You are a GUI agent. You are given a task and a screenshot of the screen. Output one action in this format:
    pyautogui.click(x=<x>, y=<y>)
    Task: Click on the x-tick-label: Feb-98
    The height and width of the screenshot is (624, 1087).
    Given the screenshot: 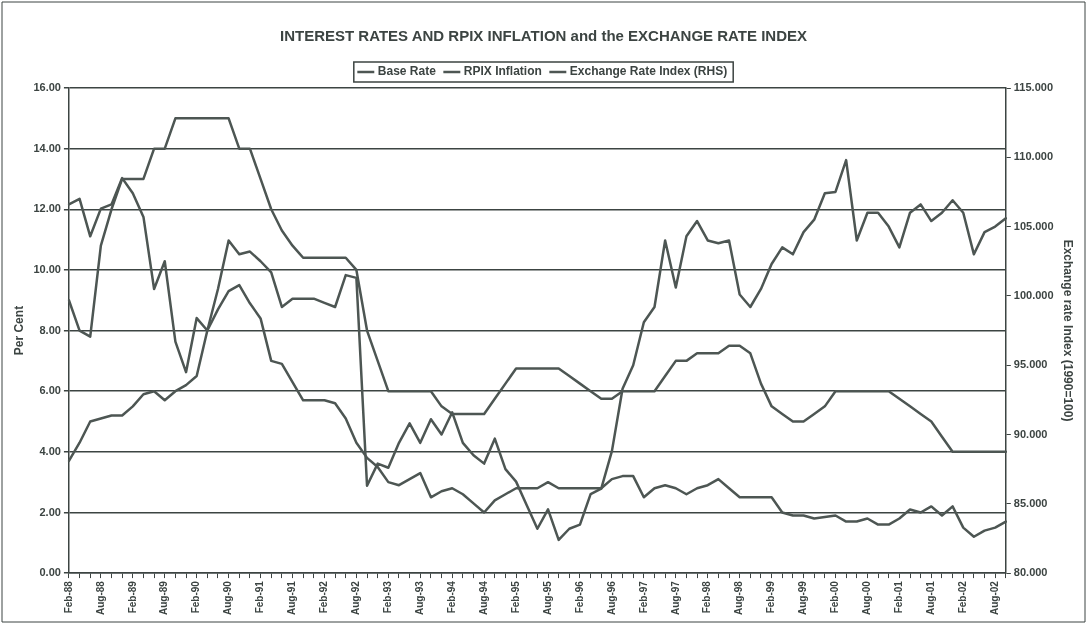 What is the action you would take?
    pyautogui.click(x=707, y=597)
    